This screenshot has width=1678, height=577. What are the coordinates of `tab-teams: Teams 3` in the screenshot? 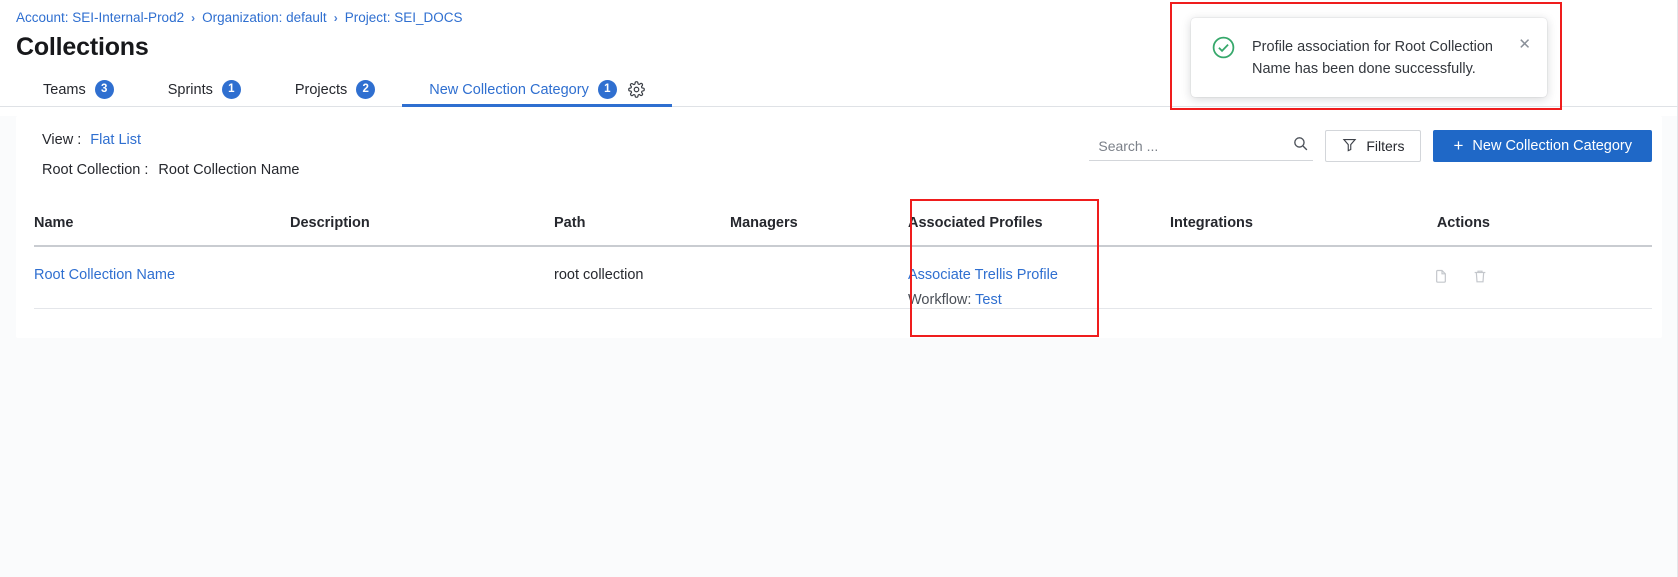 It's located at (78, 89).